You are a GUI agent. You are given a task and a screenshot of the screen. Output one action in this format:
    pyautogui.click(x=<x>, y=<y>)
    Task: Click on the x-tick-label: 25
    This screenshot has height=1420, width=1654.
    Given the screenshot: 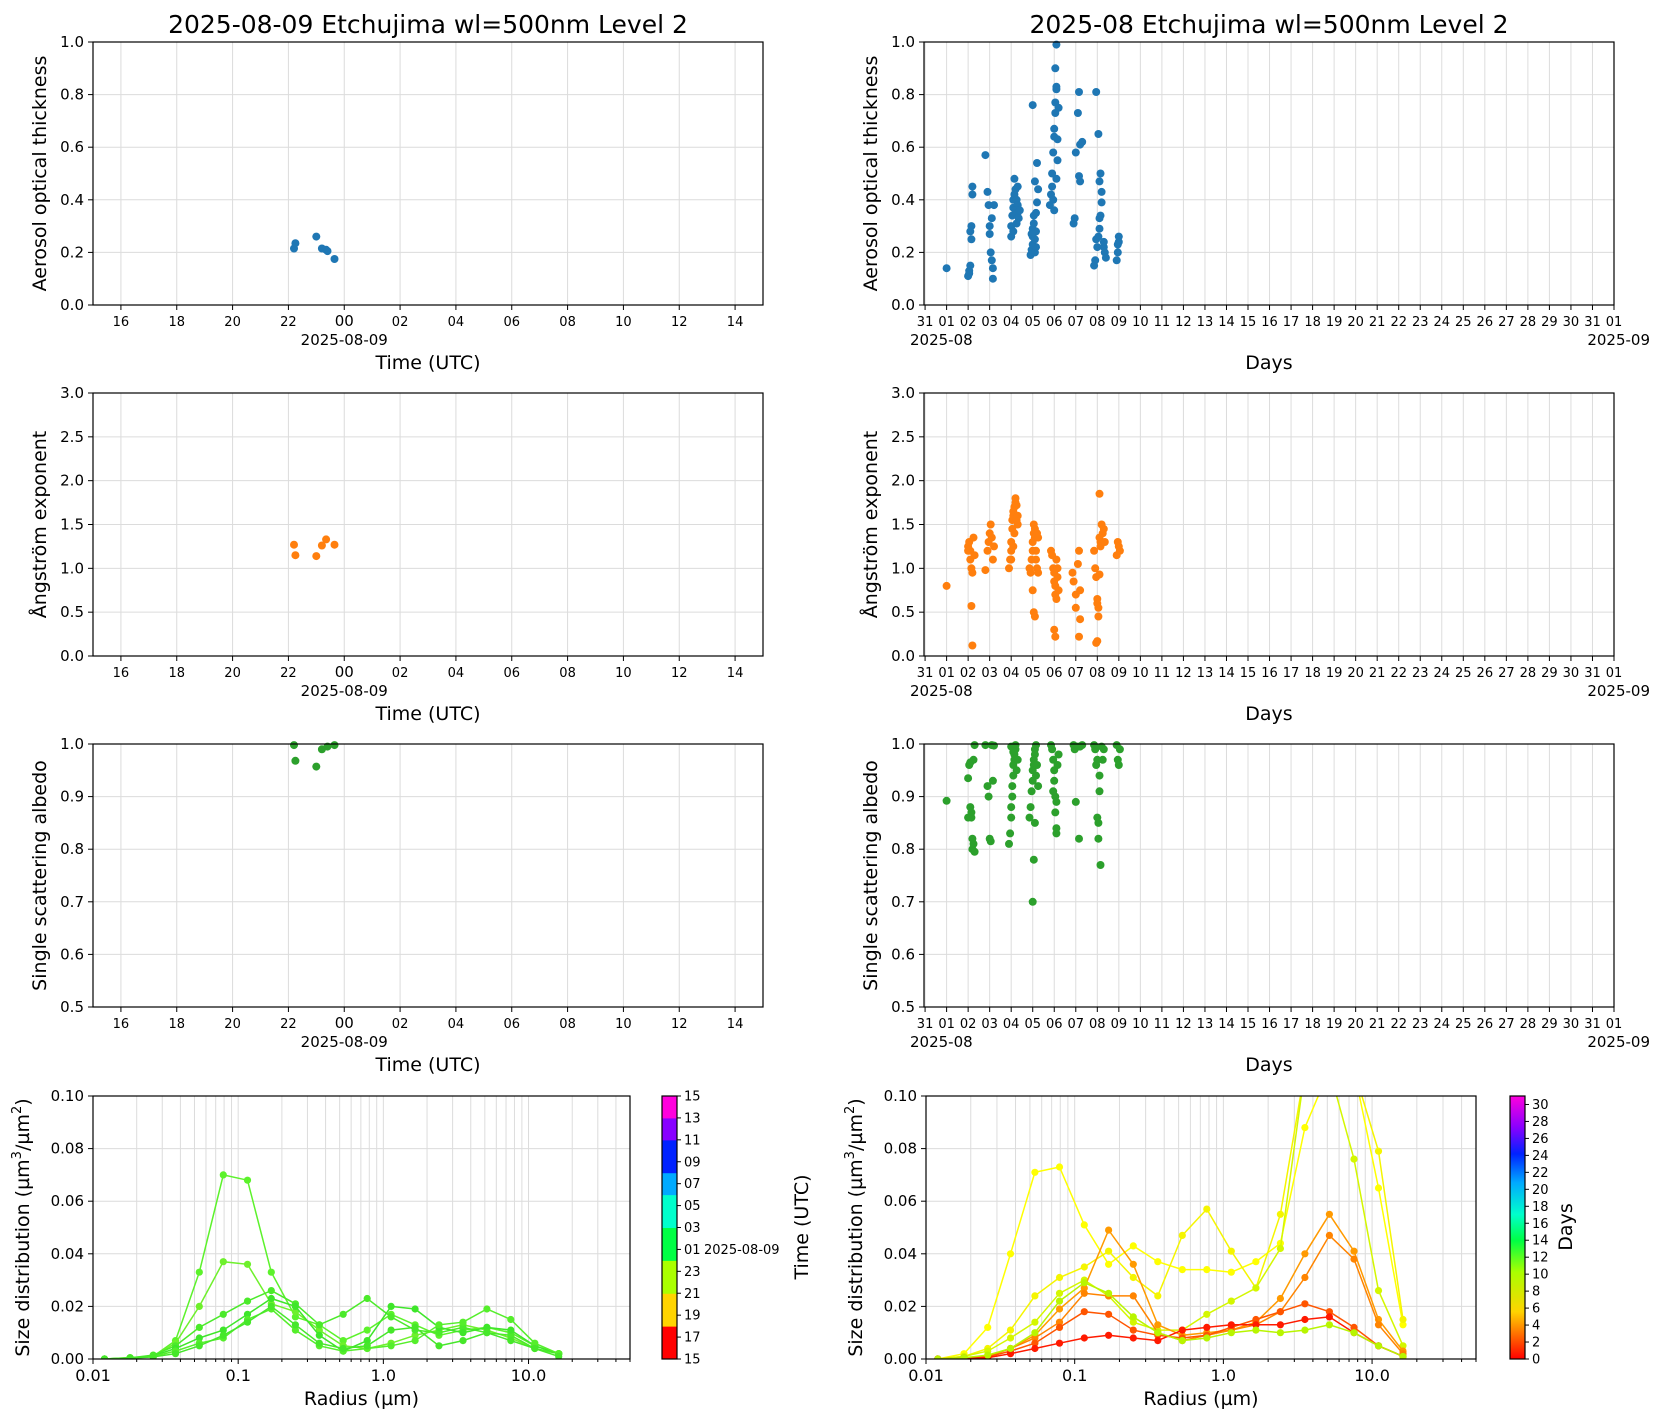 What is the action you would take?
    pyautogui.click(x=1463, y=1024)
    